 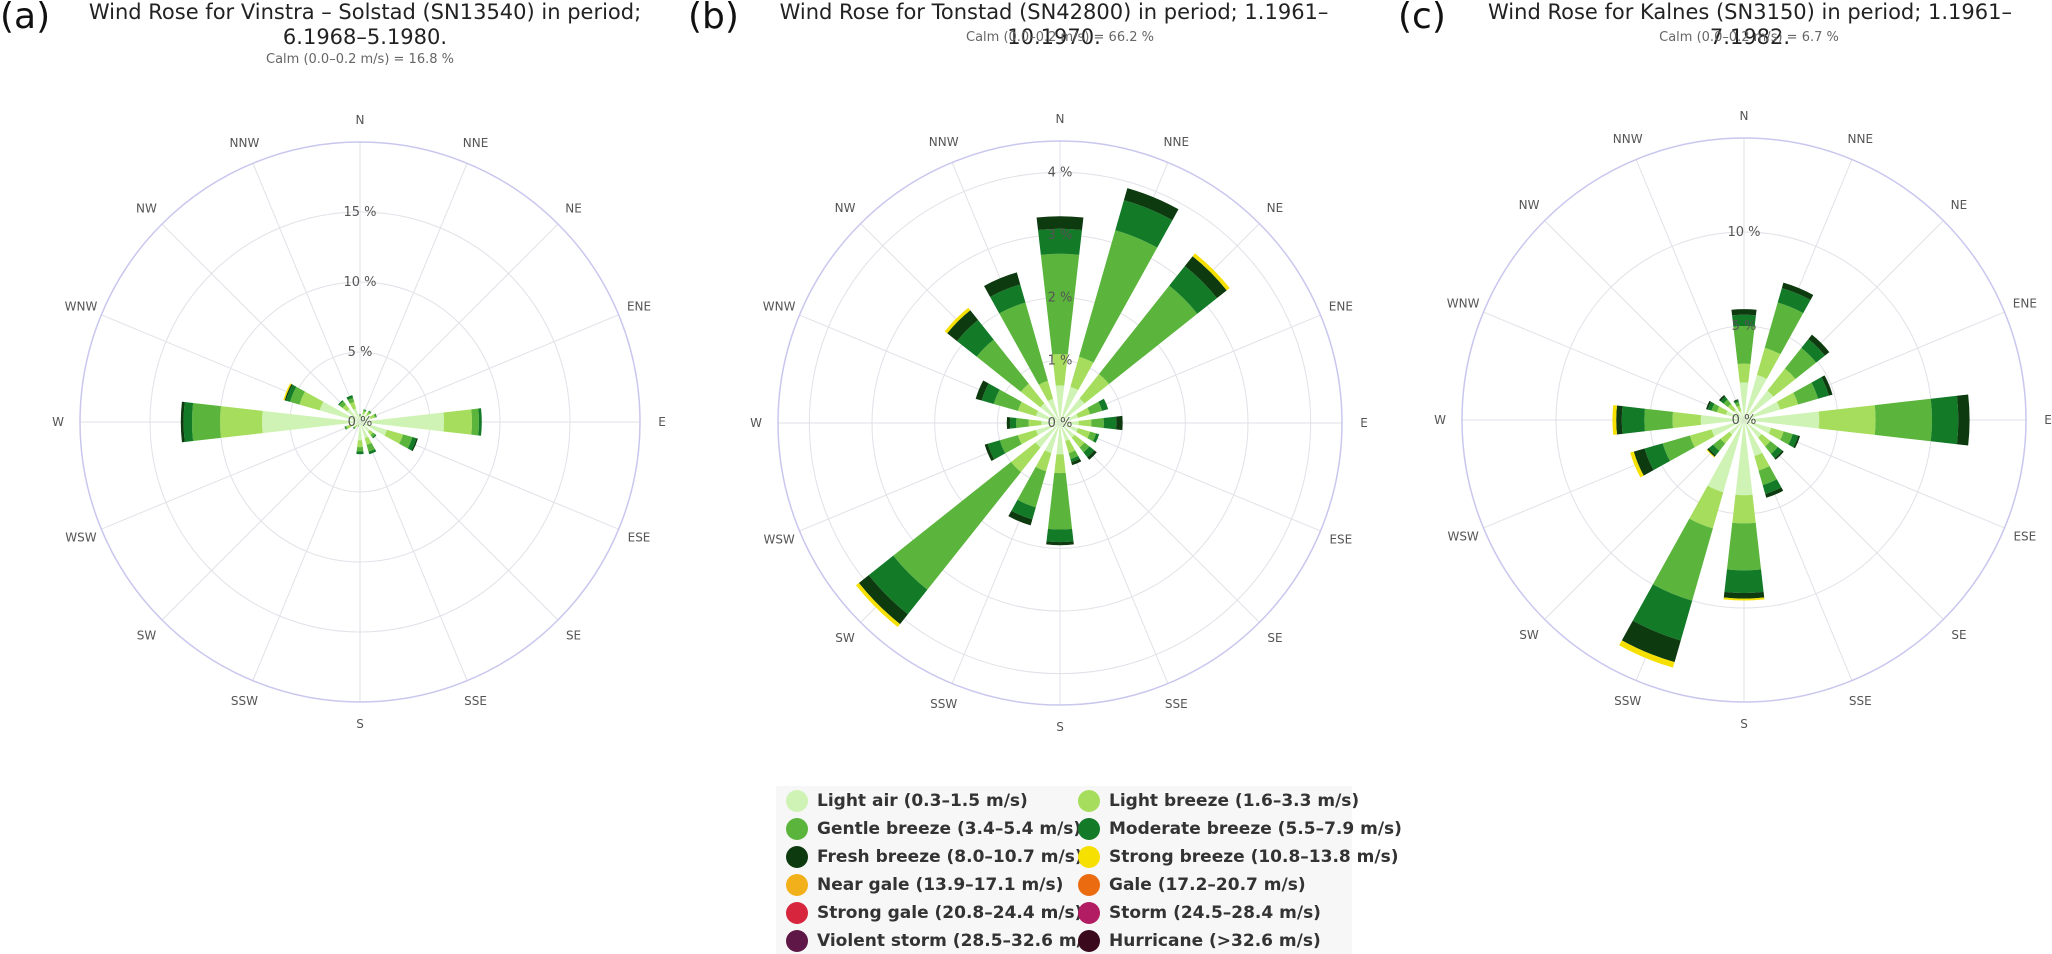 I want to click on direction-label: SSE, so click(x=1176, y=704).